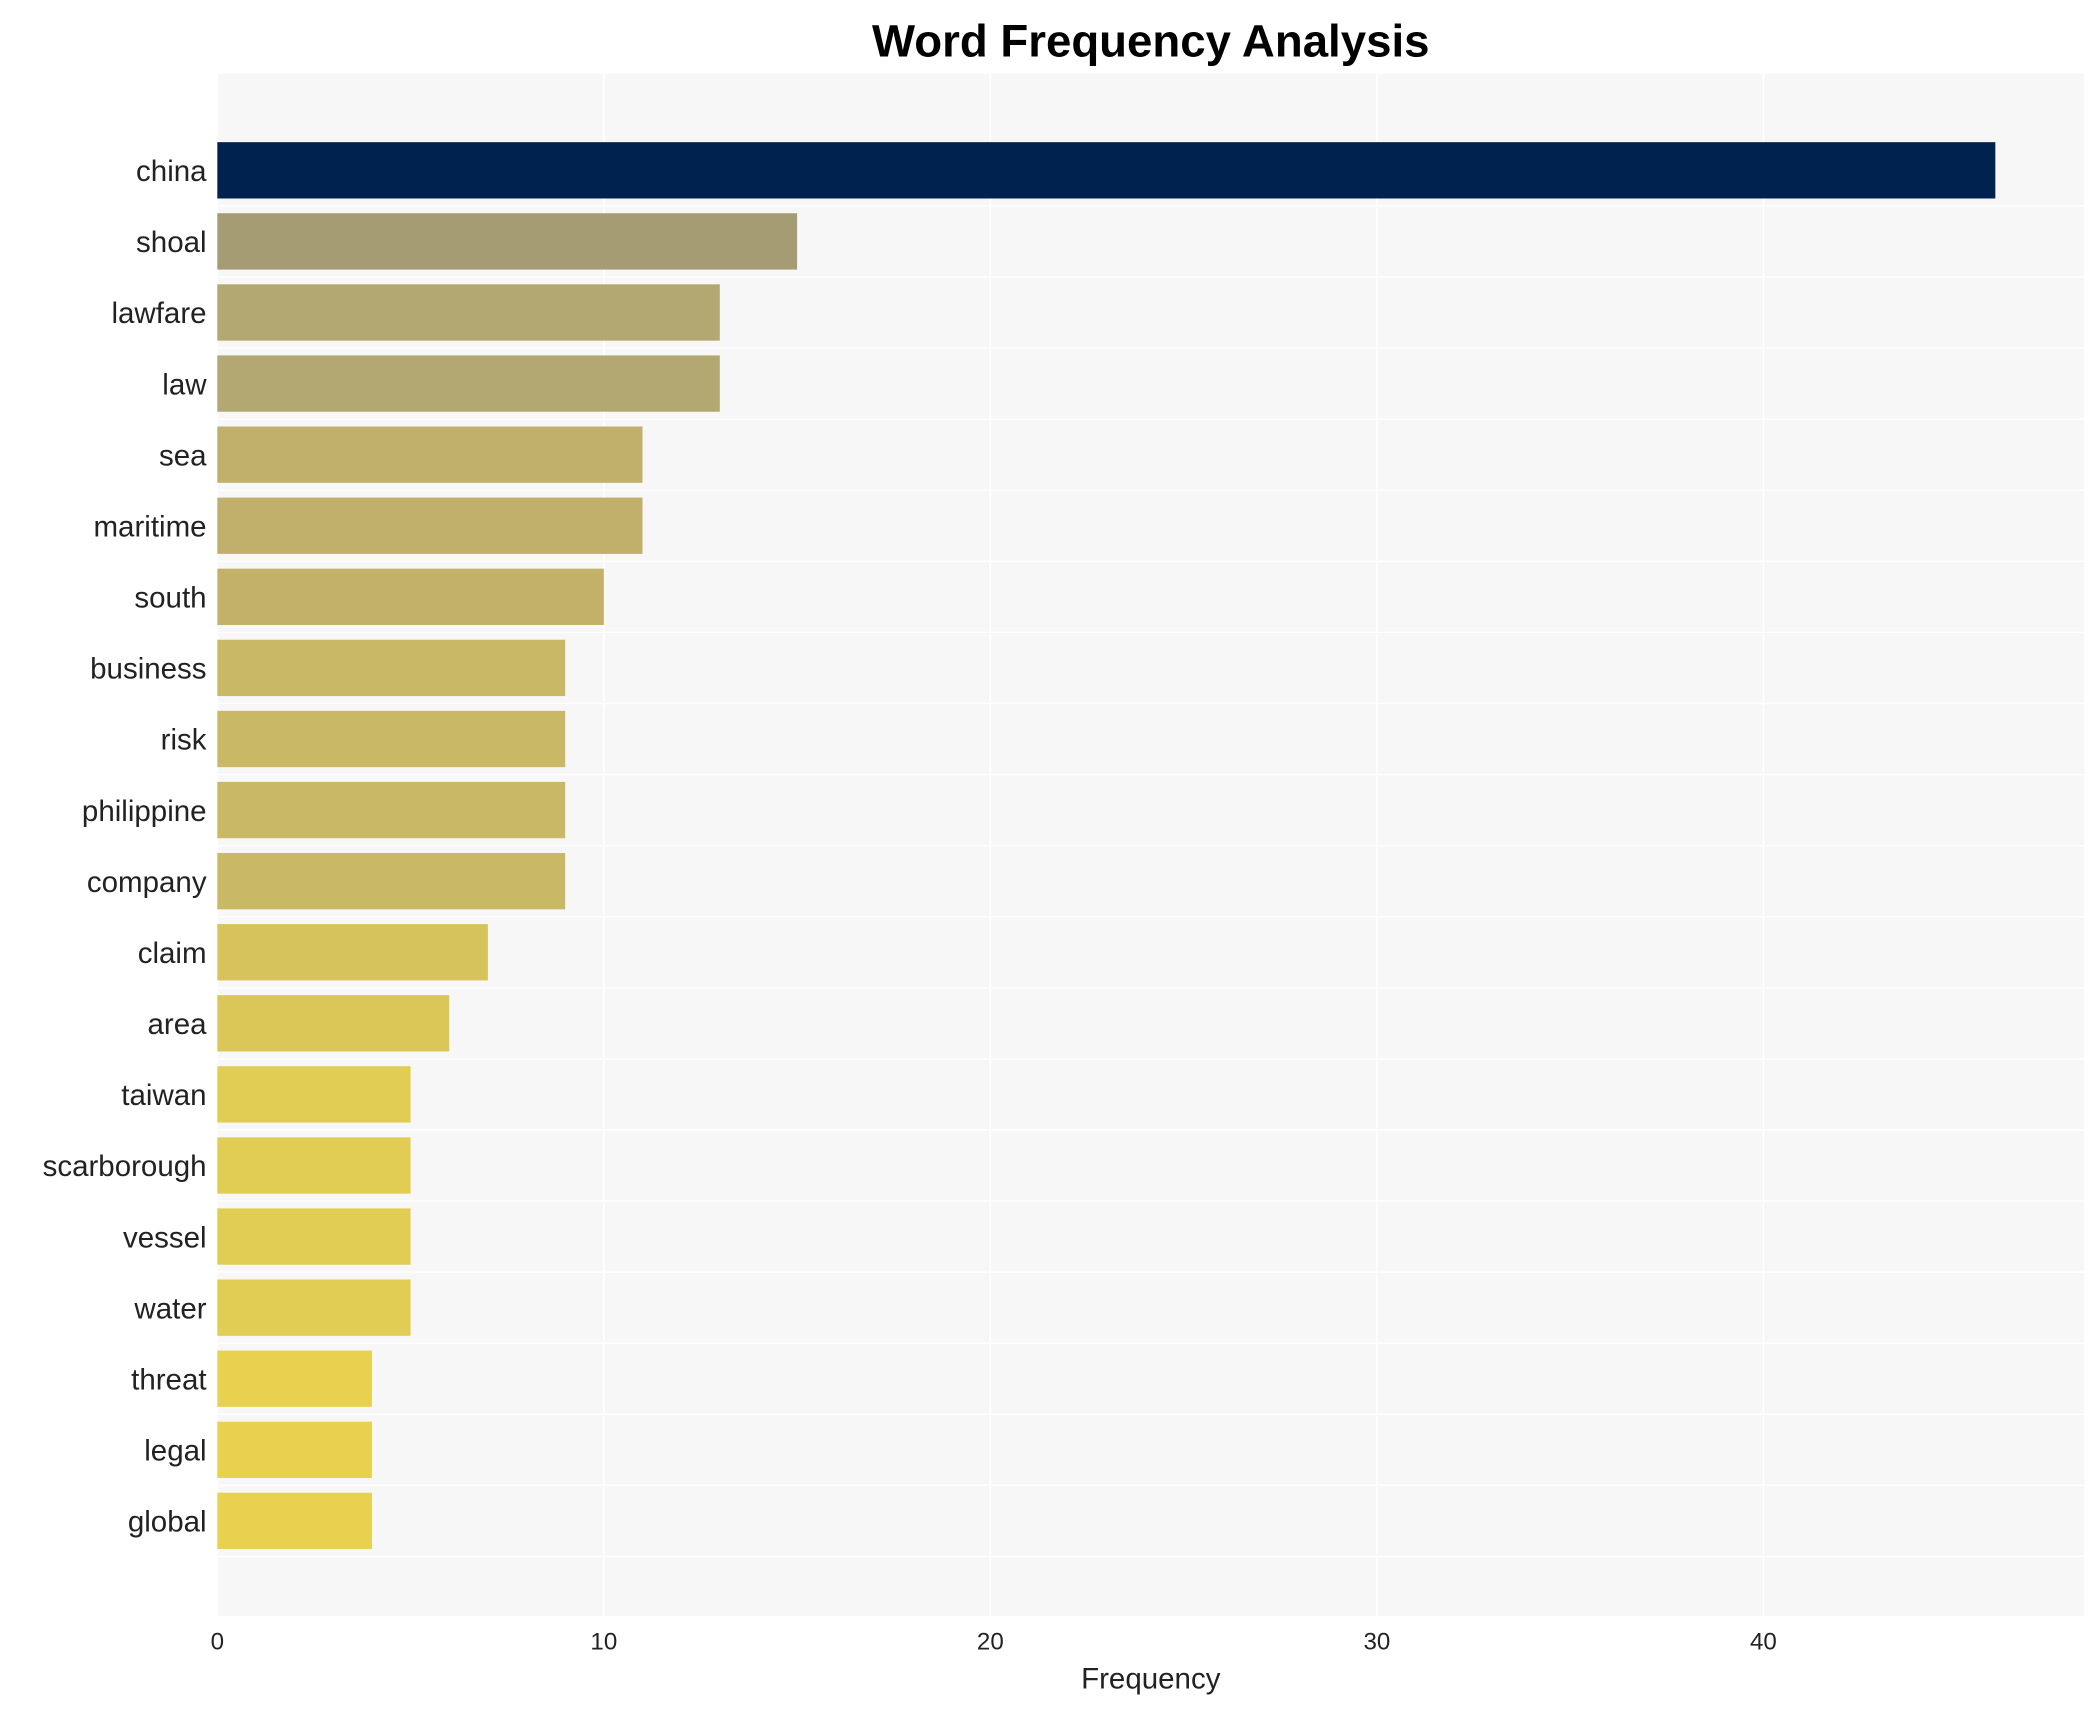  Describe the element at coordinates (183, 455) in the screenshot. I see `y-tick-label: sea` at that location.